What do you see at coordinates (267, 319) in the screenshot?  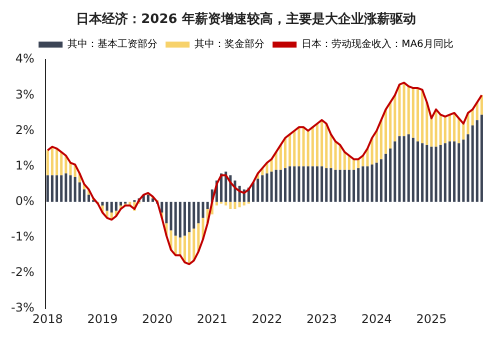 I see `x-tick-label: 2022` at bounding box center [267, 319].